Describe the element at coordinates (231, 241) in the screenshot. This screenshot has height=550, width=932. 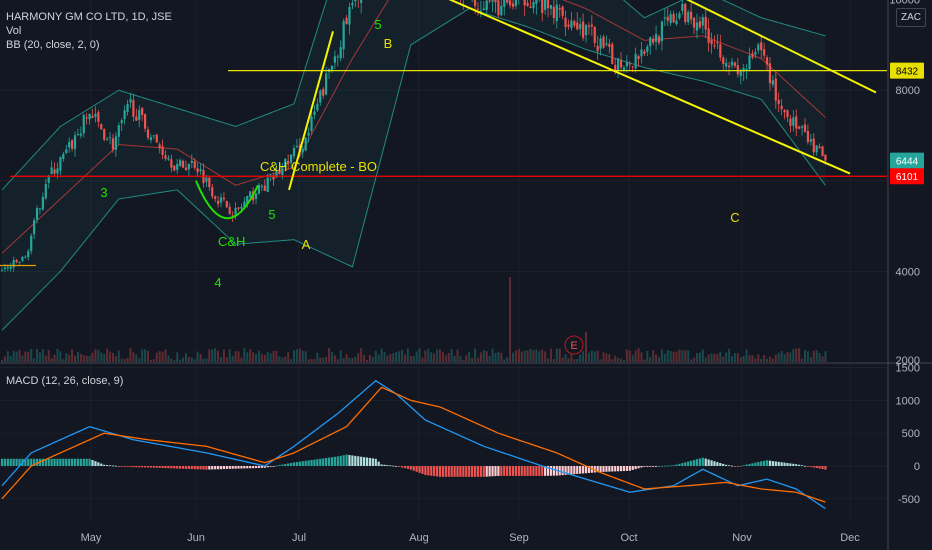
I see `annotation-text: C&H` at that location.